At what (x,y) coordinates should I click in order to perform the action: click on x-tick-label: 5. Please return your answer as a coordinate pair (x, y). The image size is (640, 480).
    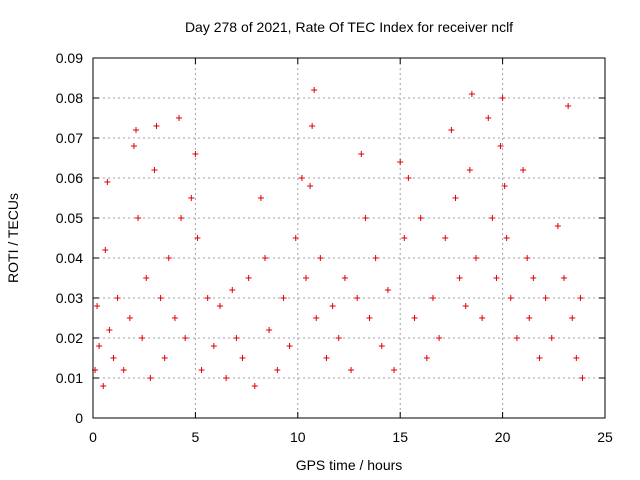
    Looking at the image, I should click on (196, 437).